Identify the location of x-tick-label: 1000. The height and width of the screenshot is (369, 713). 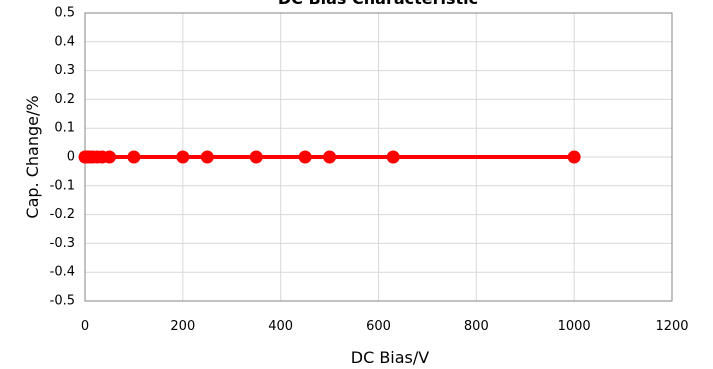
(574, 326).